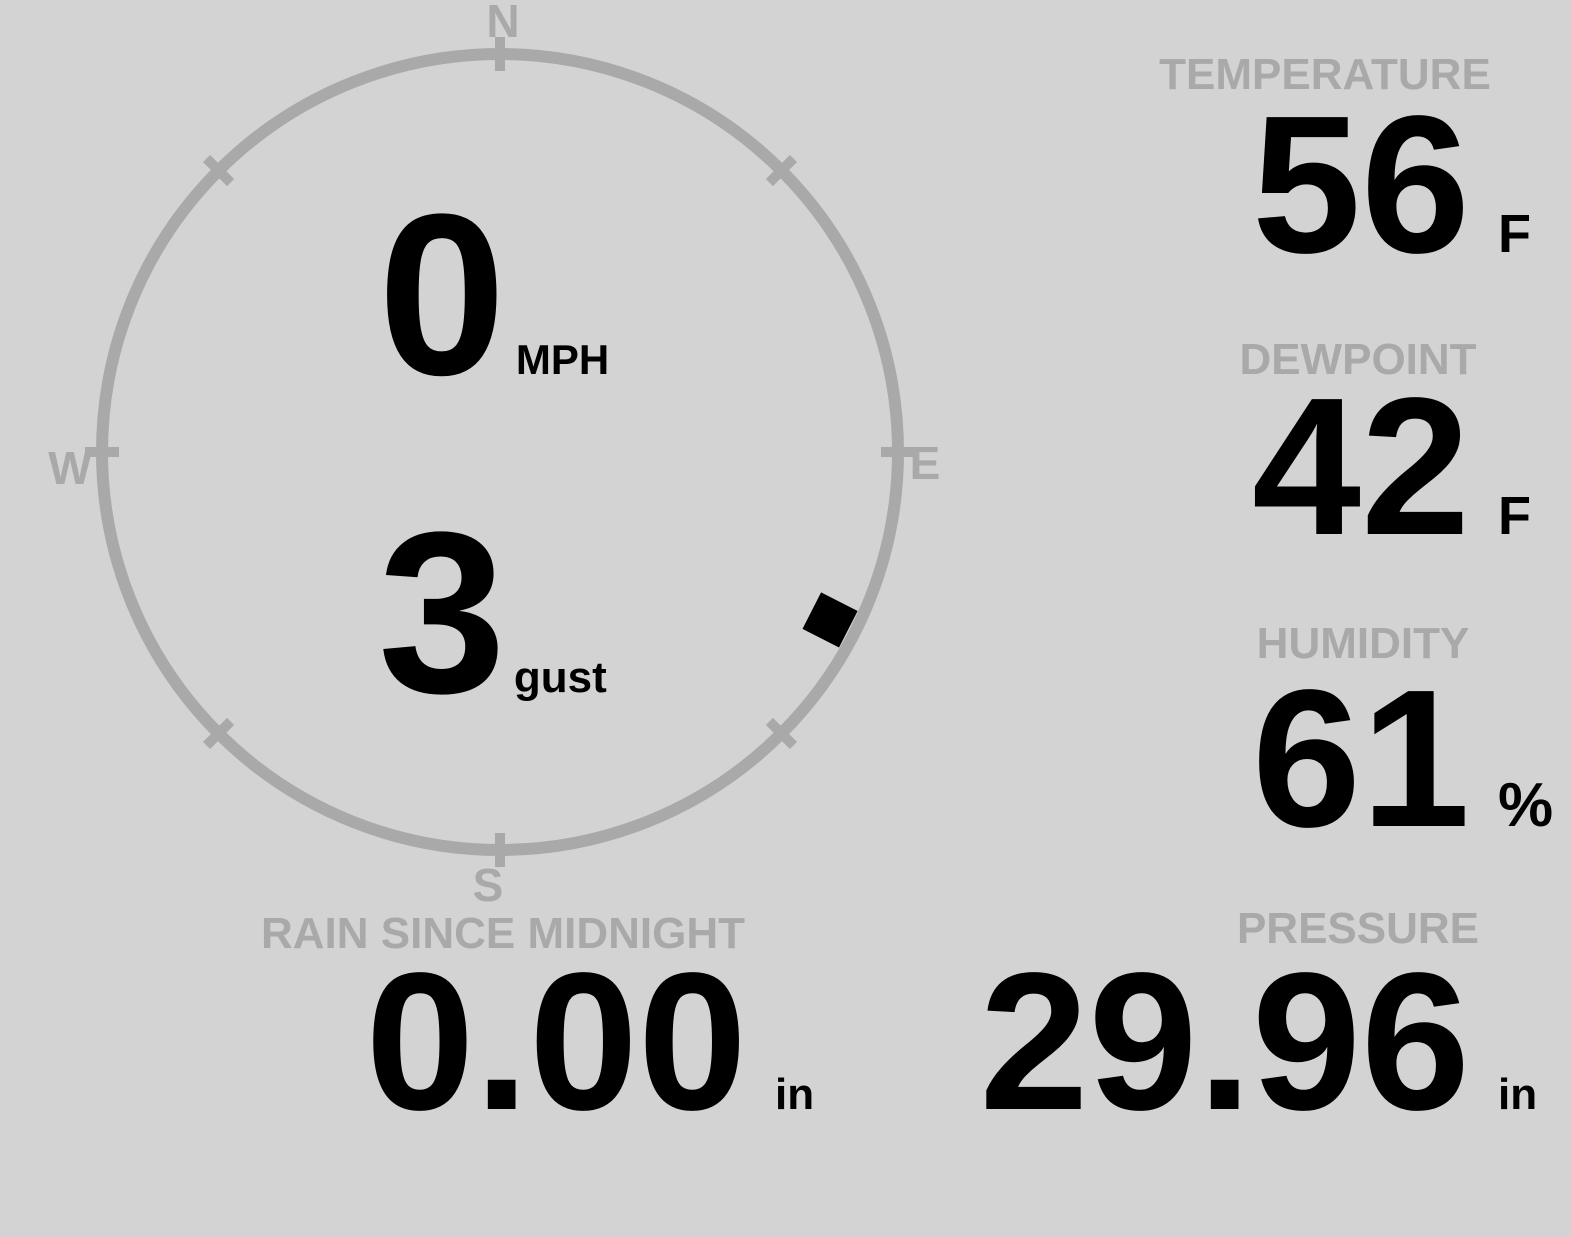 The image size is (1571, 1237). I want to click on wind-gust: 3 gust, so click(492, 613).